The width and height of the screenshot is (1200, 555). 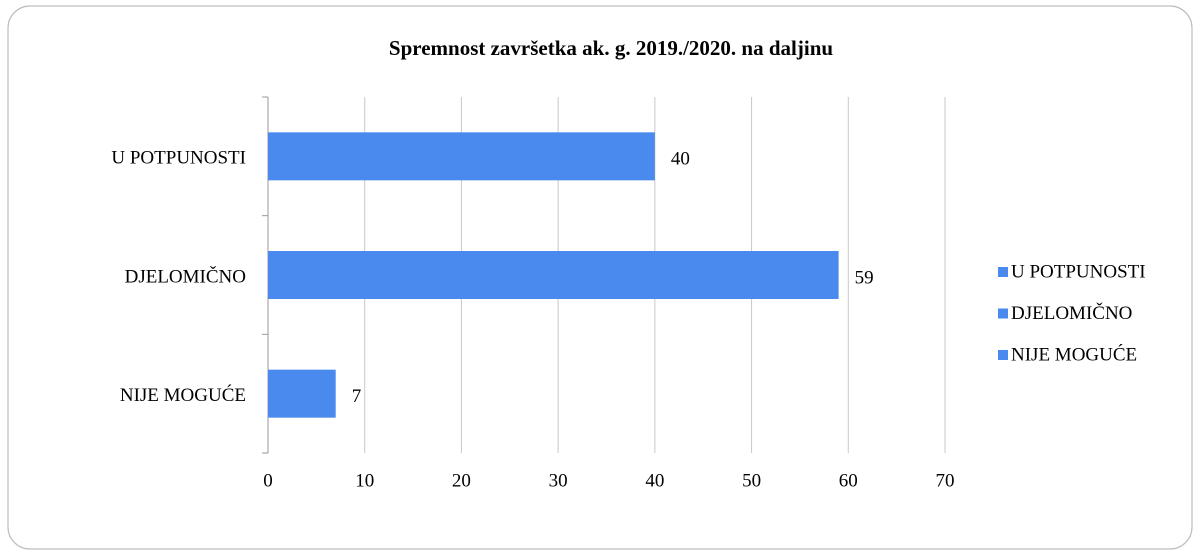 I want to click on x-tick-label: 50, so click(x=751, y=480).